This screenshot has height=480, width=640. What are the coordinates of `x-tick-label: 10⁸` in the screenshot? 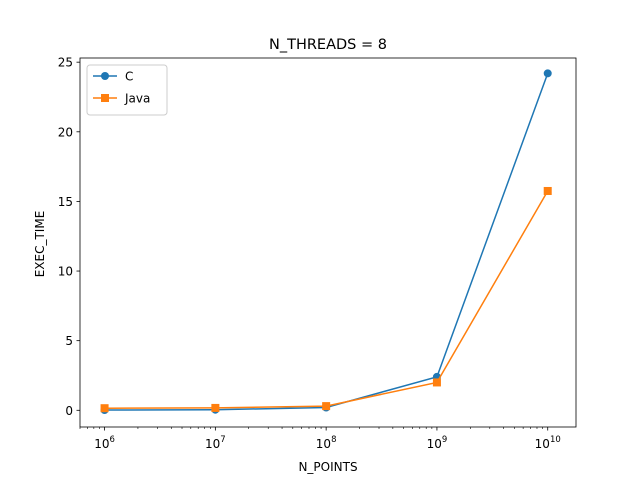 It's located at (326, 443).